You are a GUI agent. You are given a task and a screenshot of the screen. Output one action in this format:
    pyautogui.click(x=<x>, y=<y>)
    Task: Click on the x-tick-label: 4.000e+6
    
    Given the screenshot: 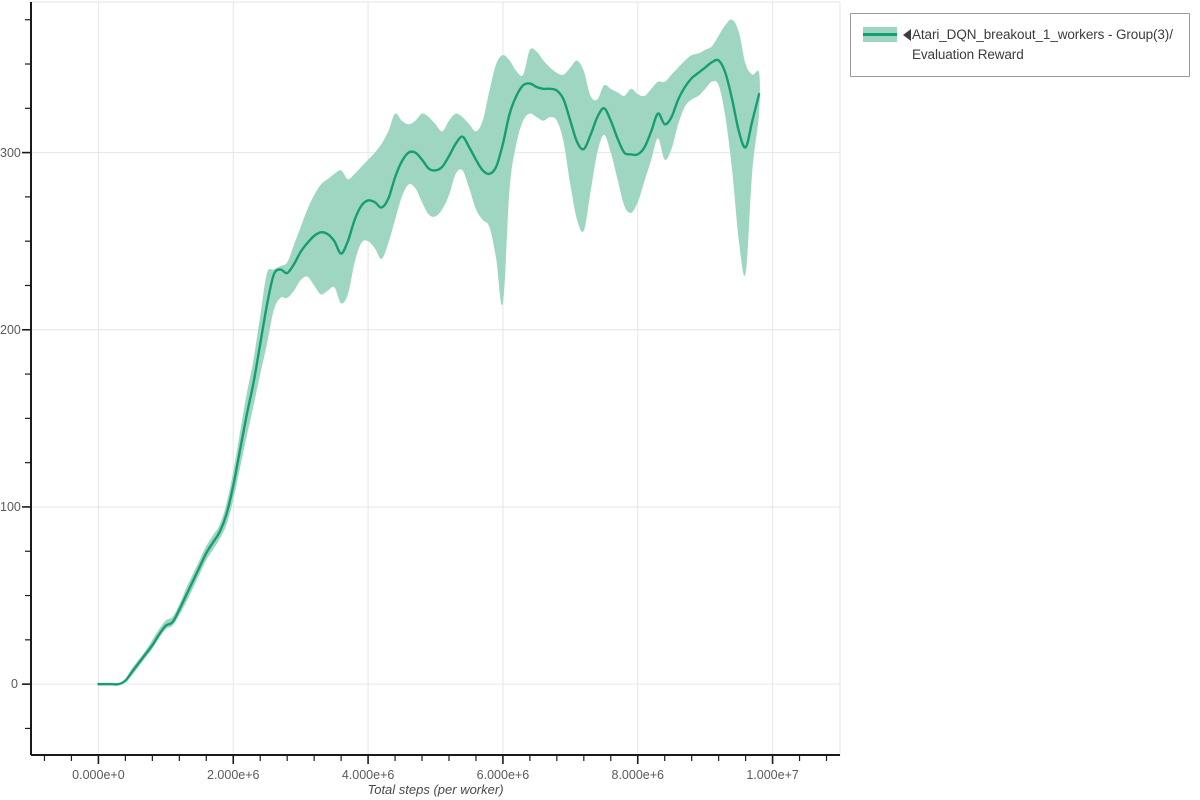 What is the action you would take?
    pyautogui.click(x=368, y=775)
    